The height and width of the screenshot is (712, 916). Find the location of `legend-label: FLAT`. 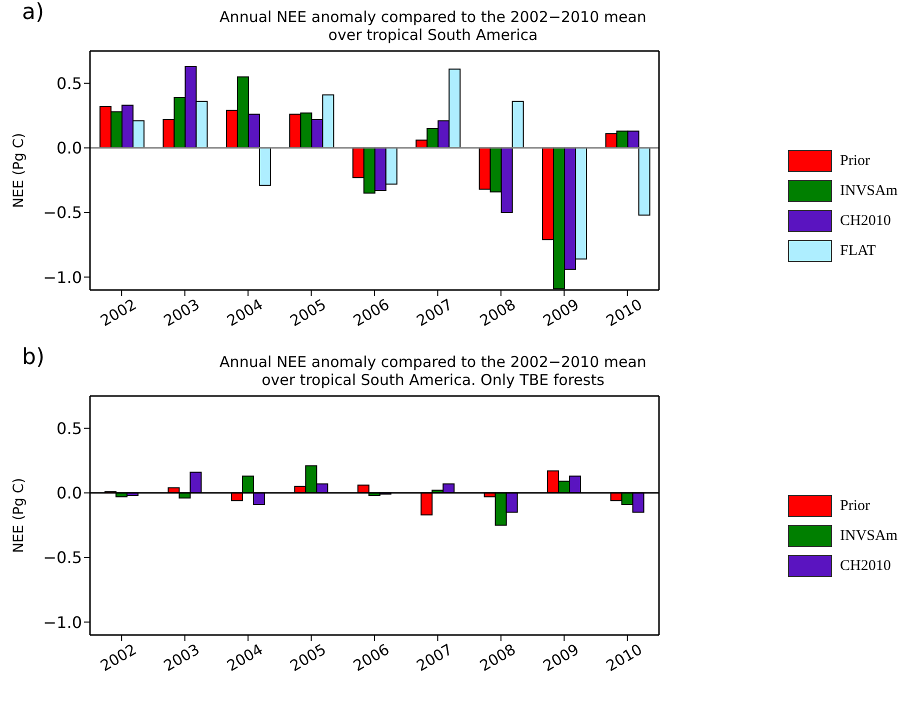

legend-label: FLAT is located at coordinates (858, 251).